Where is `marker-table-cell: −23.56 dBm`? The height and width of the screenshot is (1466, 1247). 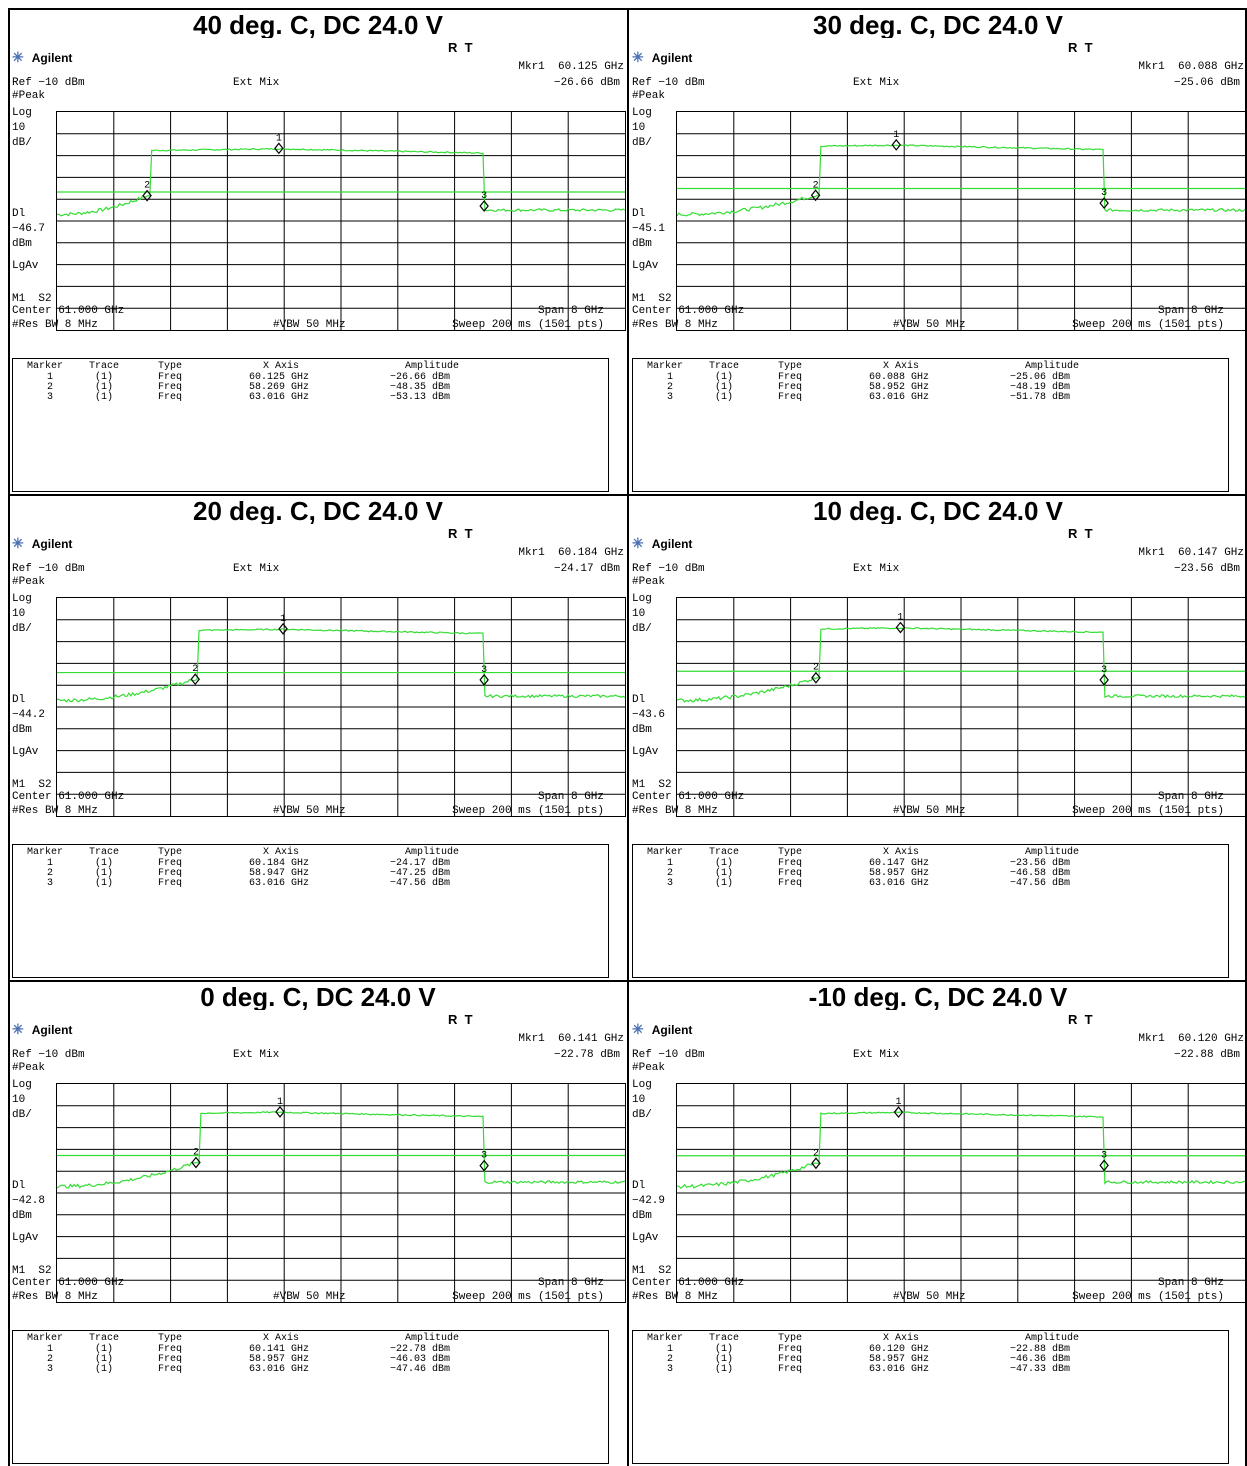 marker-table-cell: −23.56 dBm is located at coordinates (1040, 863).